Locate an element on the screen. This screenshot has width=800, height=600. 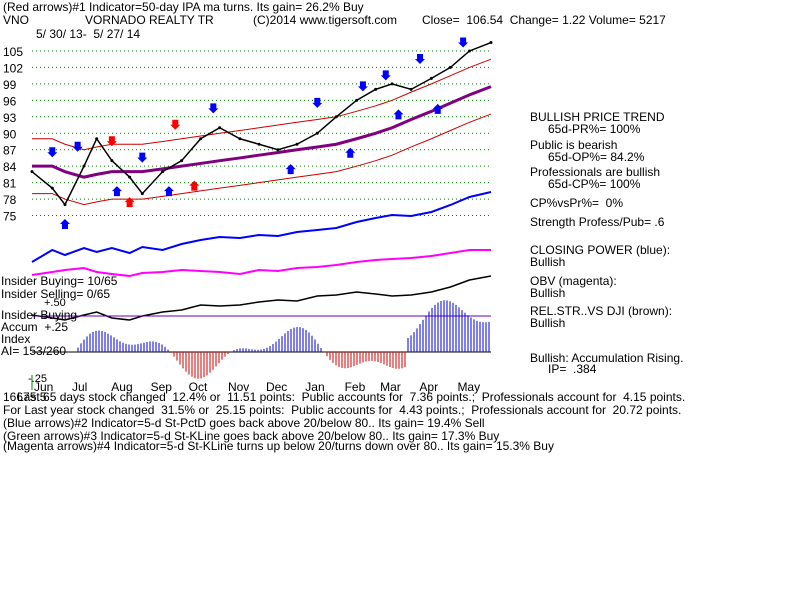
x-tick-label: Jan is located at coordinates (314, 387).